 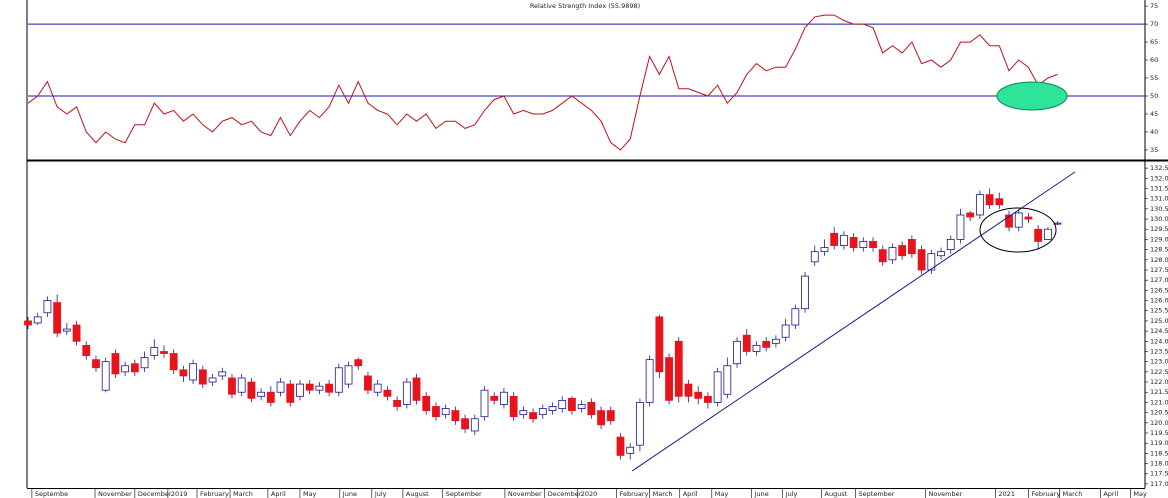 I want to click on y-tick-label: 129.5, so click(x=1159, y=229).